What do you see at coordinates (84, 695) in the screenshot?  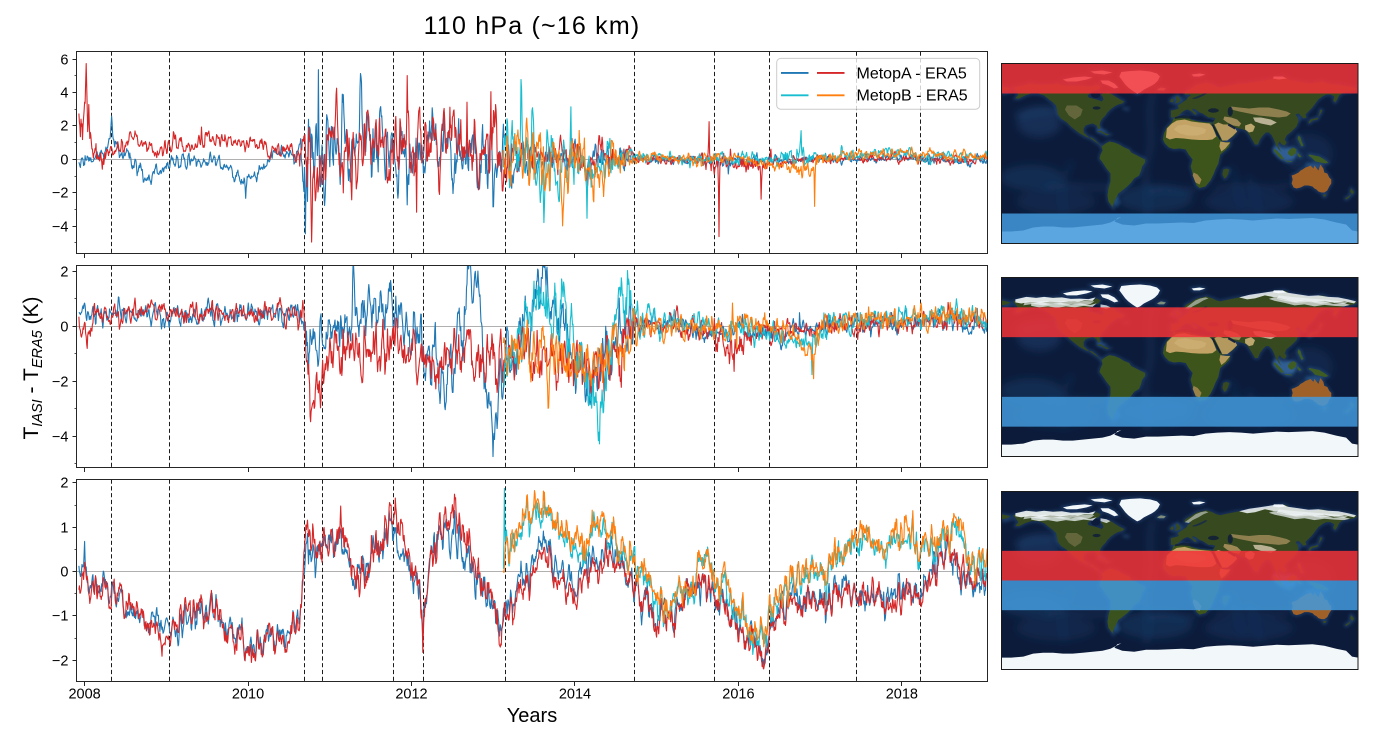 I see `svg-text: 2008` at bounding box center [84, 695].